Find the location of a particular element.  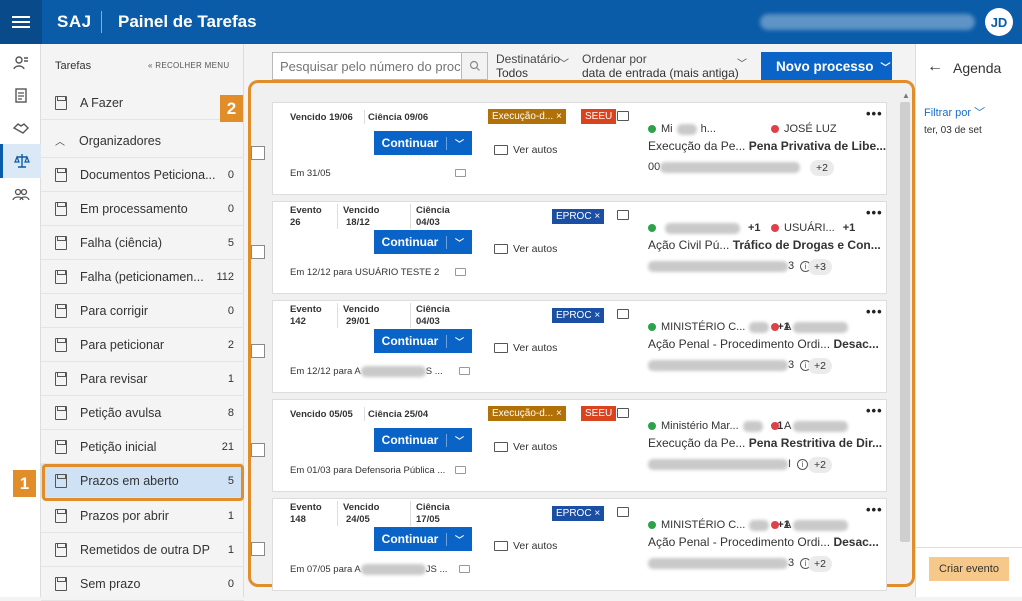

footer-text: Em 12/12 para USUÁRIO TESTE 2 is located at coordinates (365, 272).